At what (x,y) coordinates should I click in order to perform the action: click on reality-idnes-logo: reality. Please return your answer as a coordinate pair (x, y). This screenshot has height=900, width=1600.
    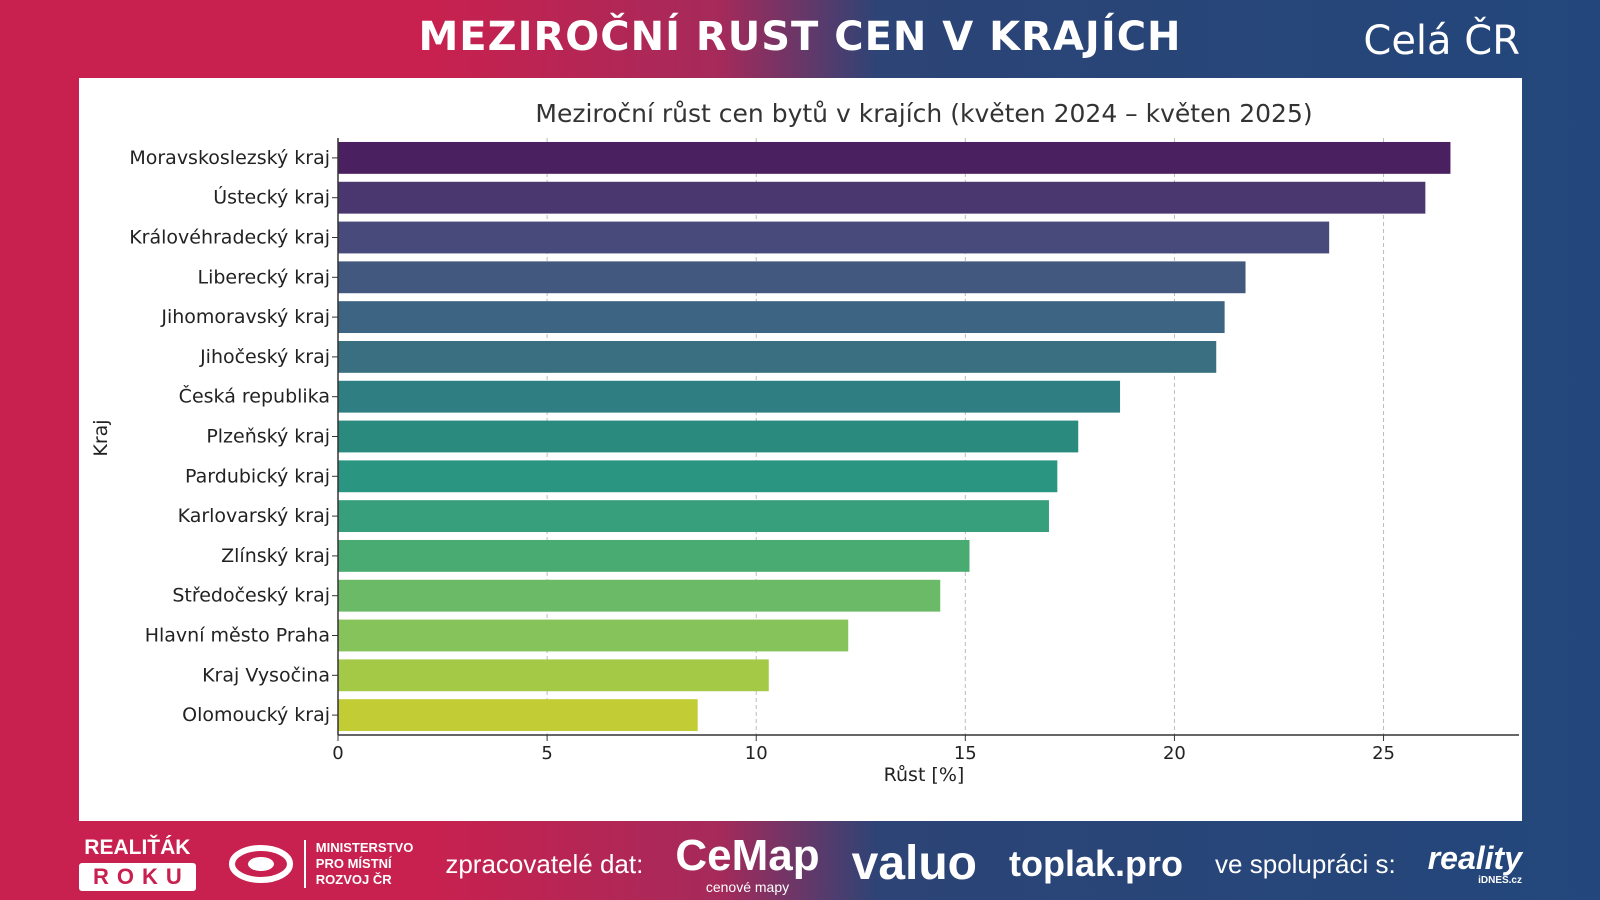
    Looking at the image, I should click on (1474, 858).